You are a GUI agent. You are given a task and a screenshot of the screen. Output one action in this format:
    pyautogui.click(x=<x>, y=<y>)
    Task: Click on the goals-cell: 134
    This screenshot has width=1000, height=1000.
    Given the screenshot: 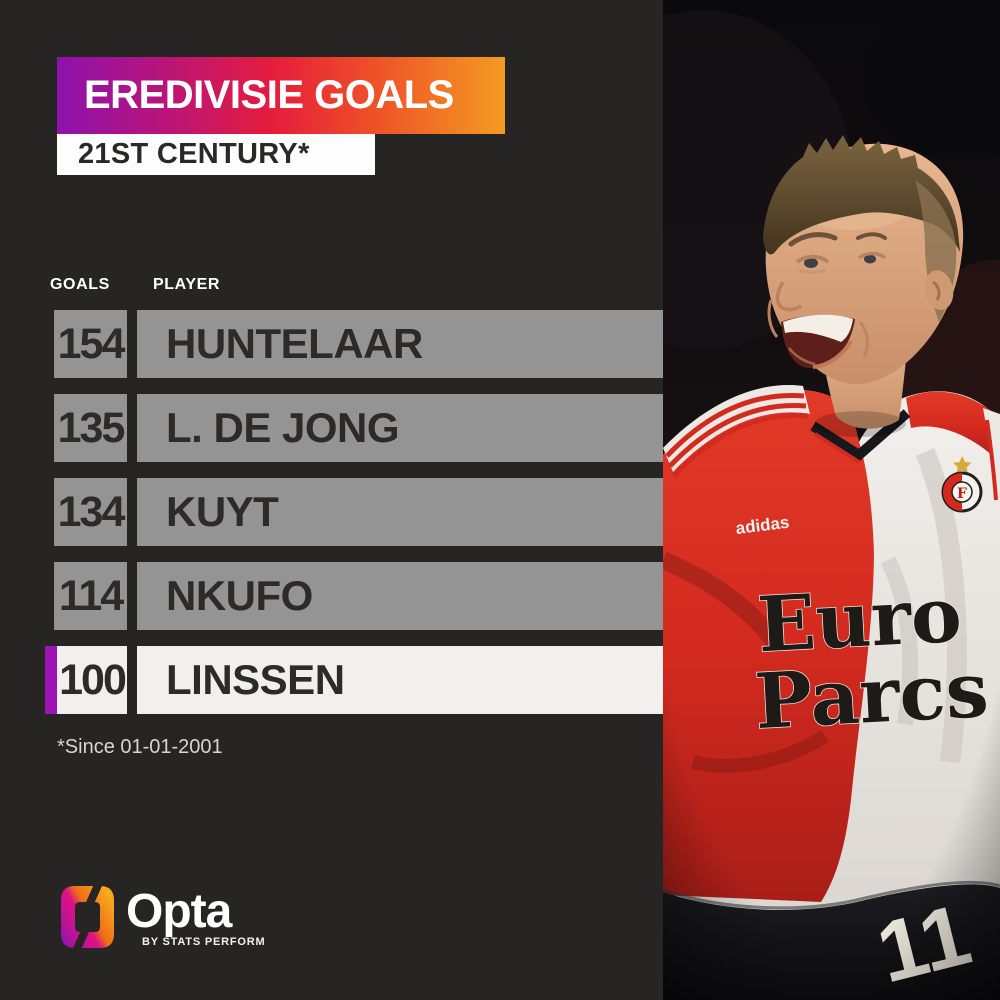 What is the action you would take?
    pyautogui.click(x=90, y=512)
    